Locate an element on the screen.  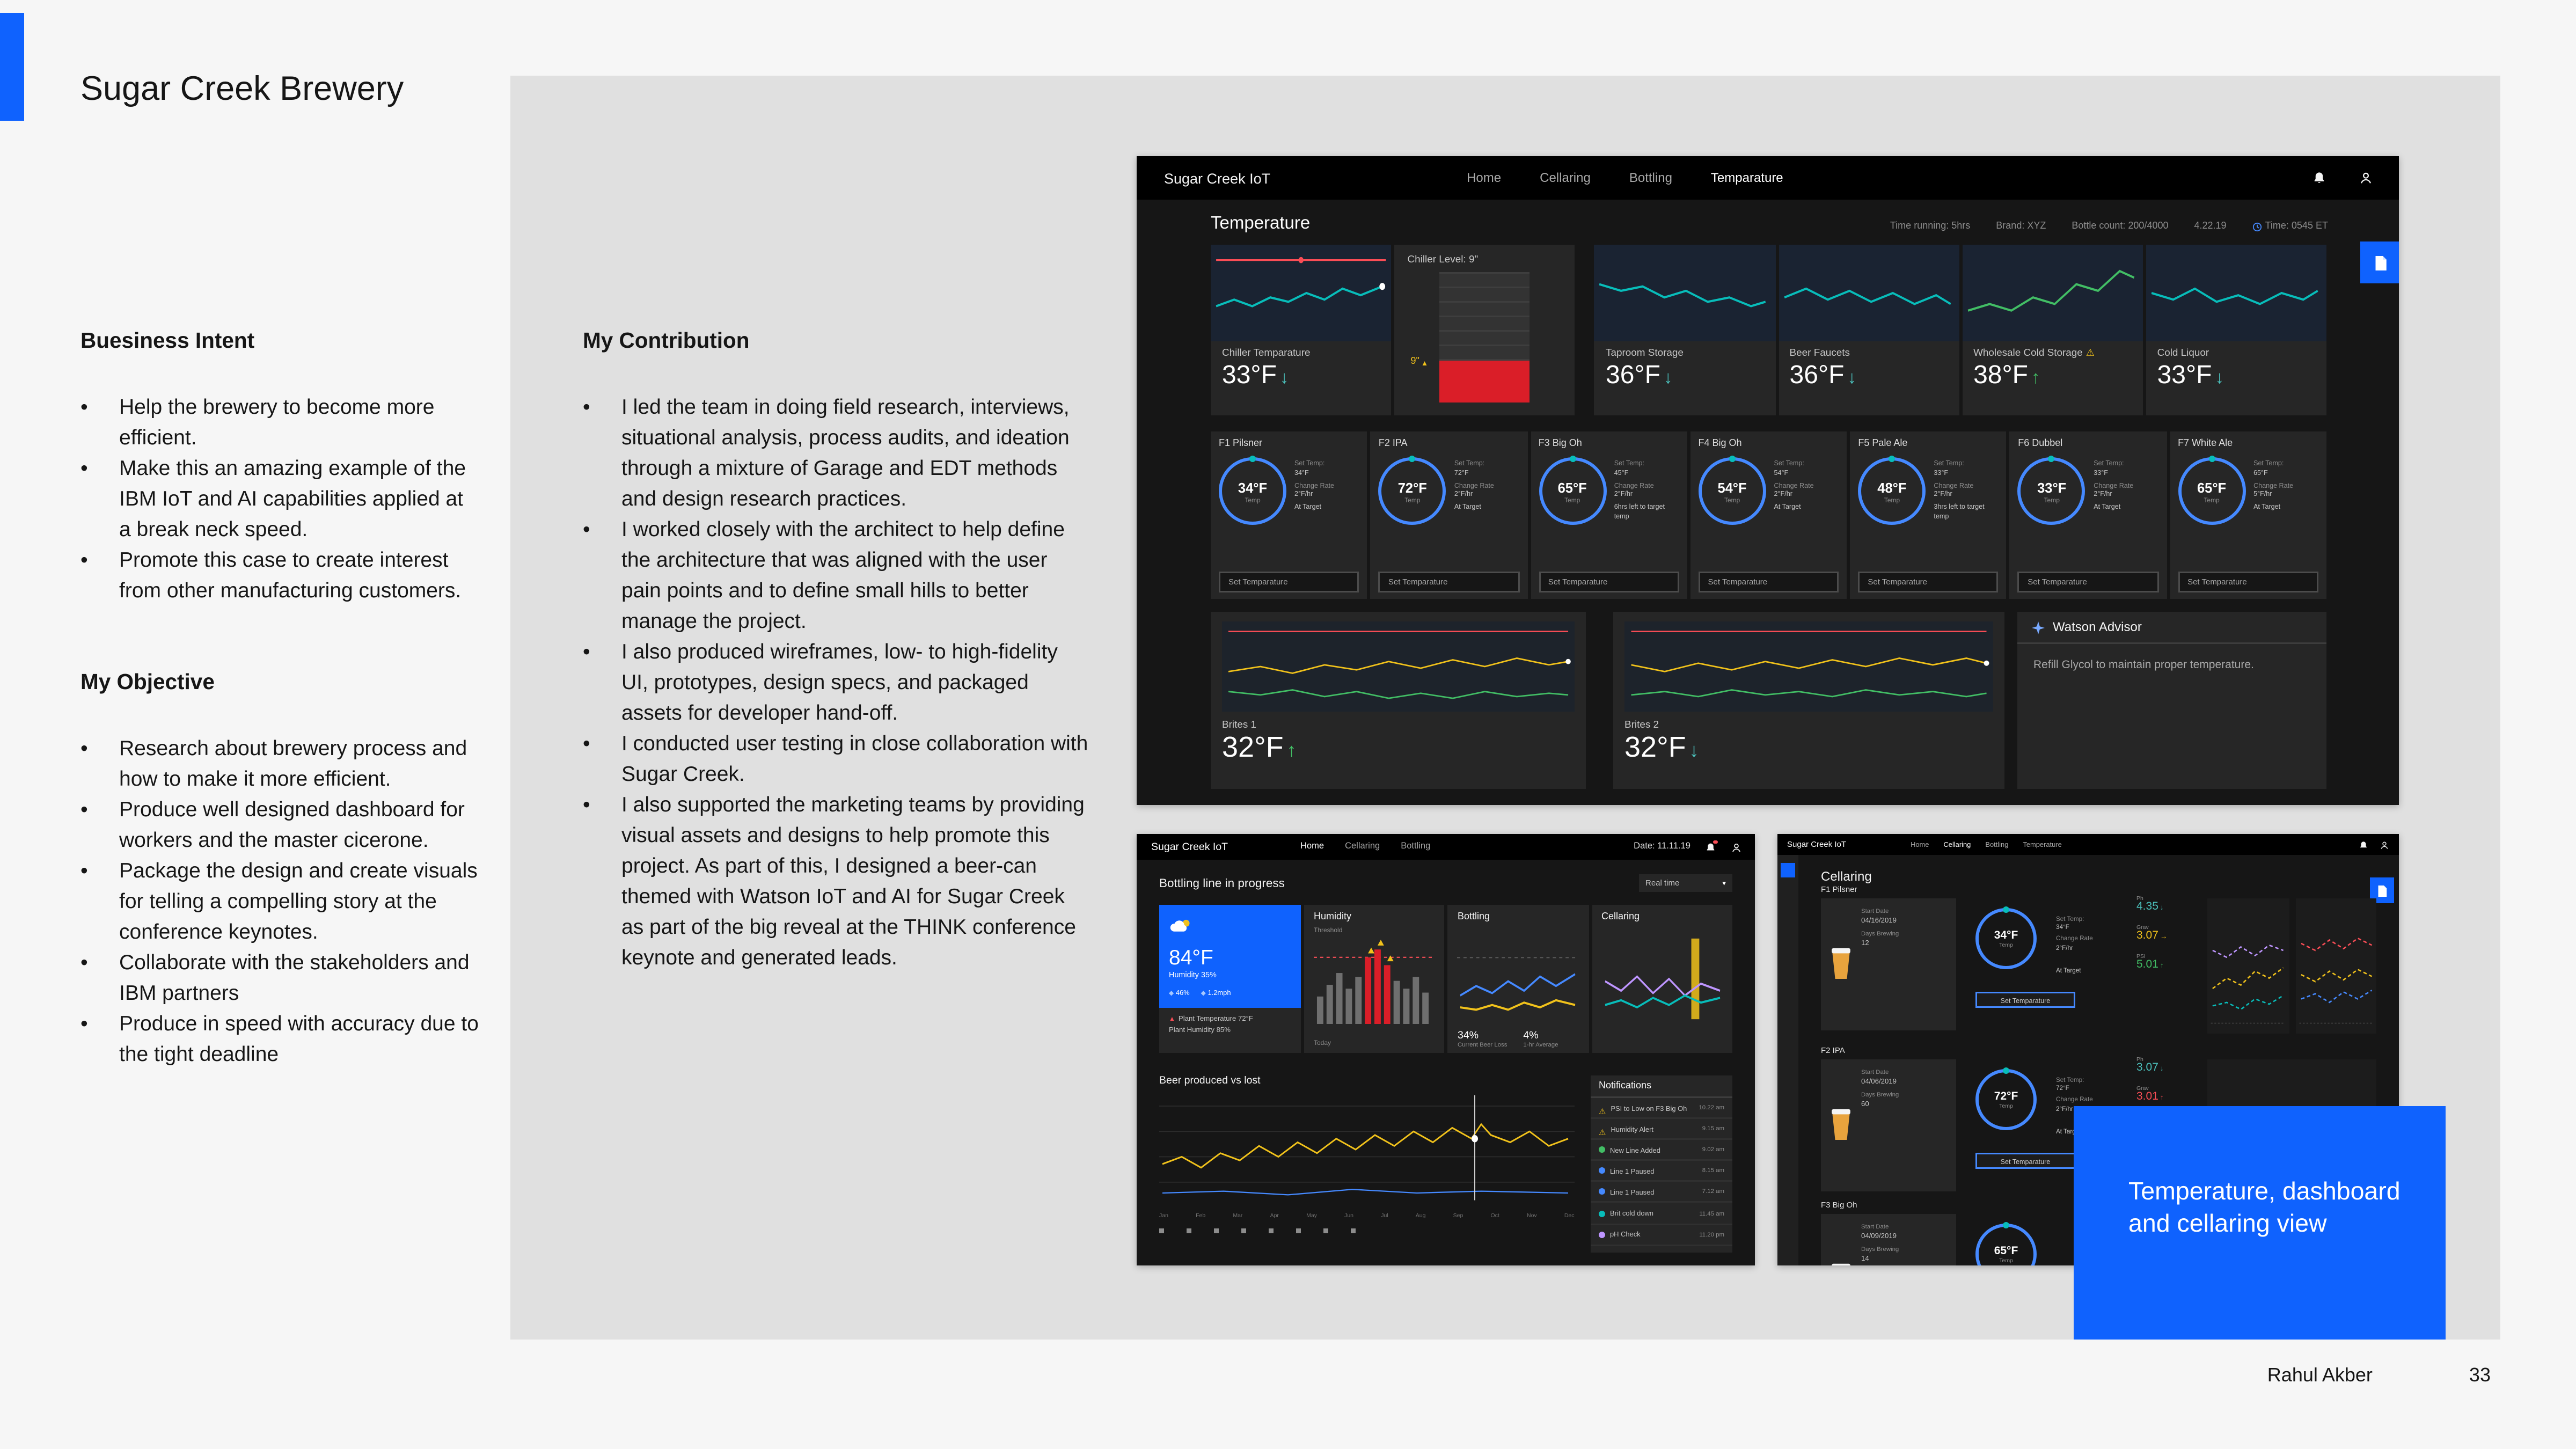
month-label: Jul is located at coordinates (1384, 1215).